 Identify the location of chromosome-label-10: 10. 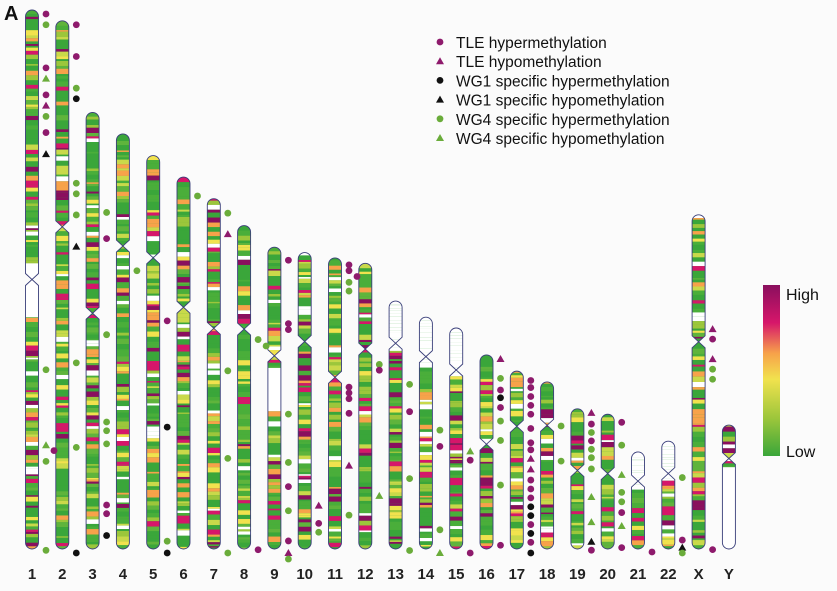
(304, 574).